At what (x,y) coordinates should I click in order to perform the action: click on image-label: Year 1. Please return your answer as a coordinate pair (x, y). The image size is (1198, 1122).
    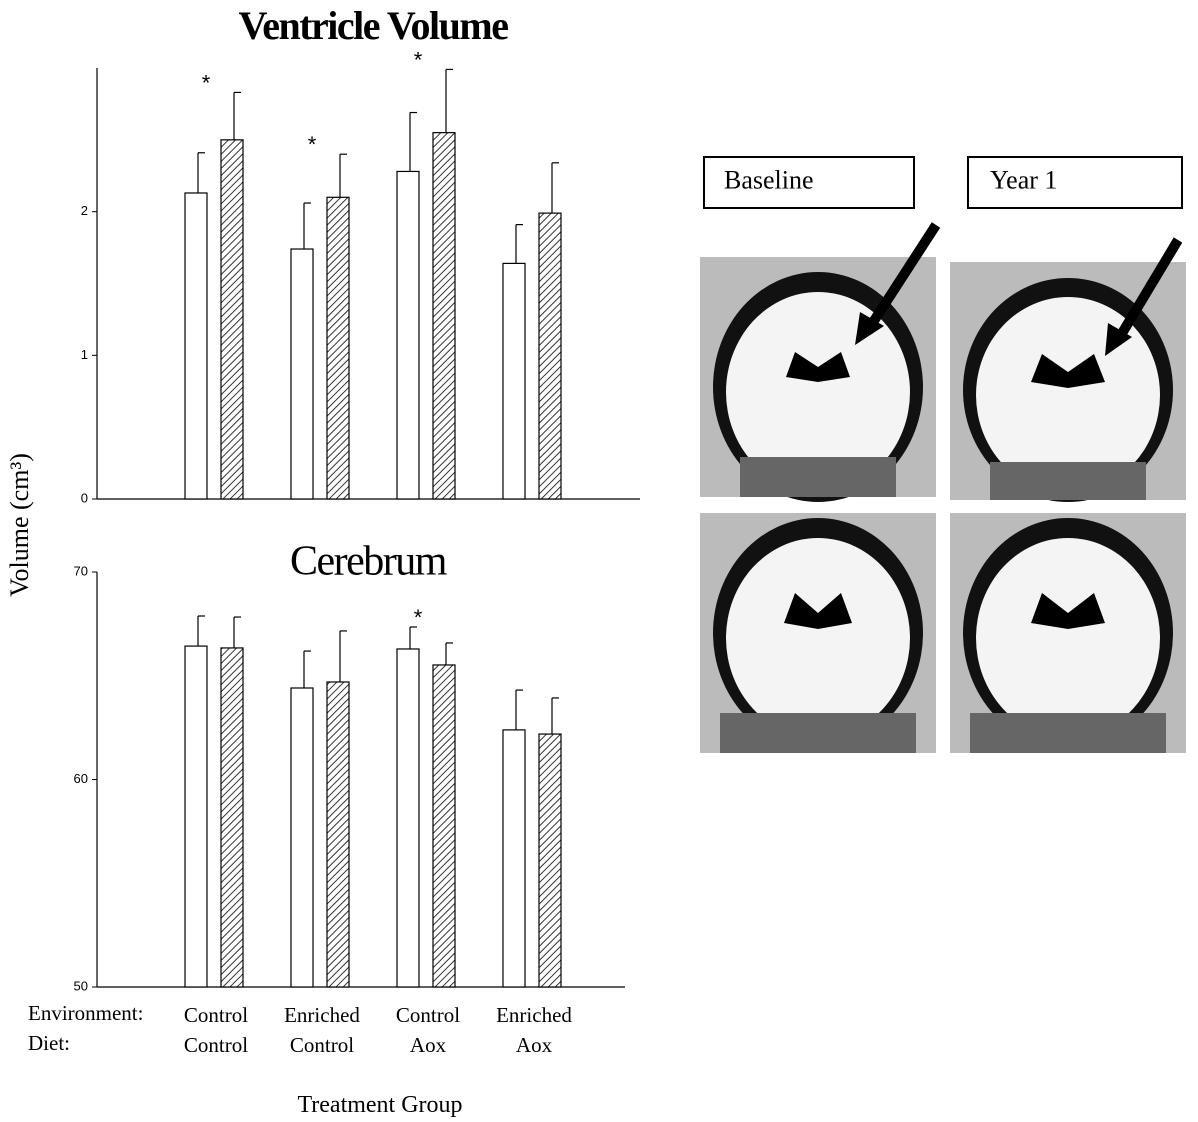
    Looking at the image, I should click on (1023, 179).